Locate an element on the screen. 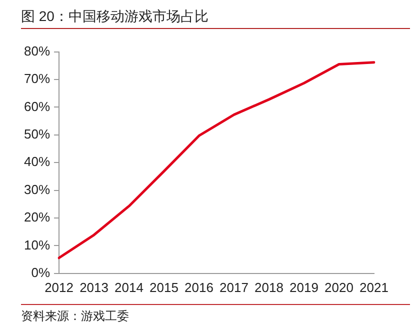 This screenshot has width=414, height=328. y-tick-label: 20% is located at coordinates (37, 217).